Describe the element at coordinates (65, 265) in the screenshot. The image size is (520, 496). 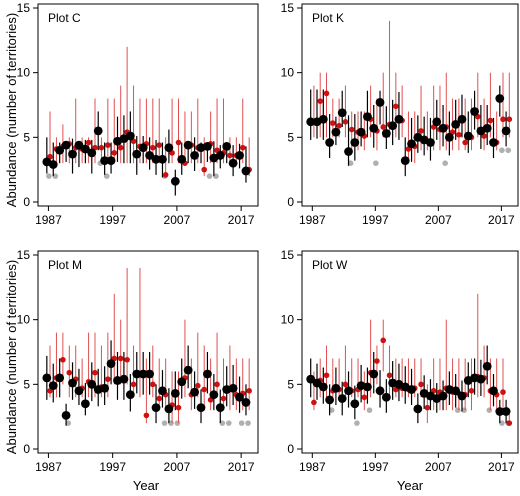
I see `panel-title: Plot M` at that location.